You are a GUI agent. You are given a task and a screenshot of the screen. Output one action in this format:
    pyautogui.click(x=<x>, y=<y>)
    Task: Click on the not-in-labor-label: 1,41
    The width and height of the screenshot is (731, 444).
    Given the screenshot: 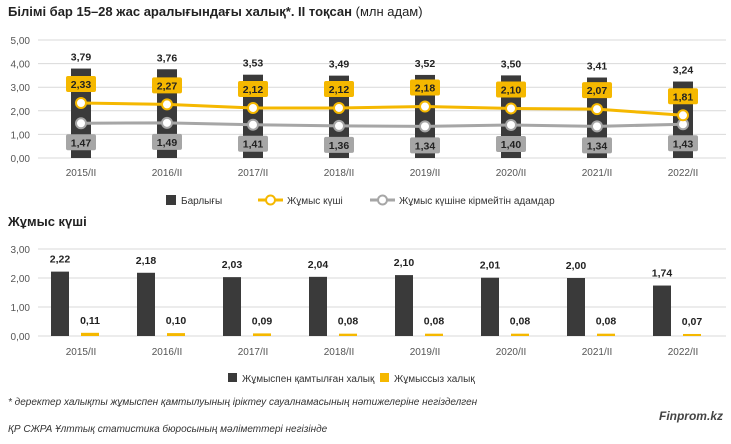 What is the action you would take?
    pyautogui.click(x=253, y=145)
    